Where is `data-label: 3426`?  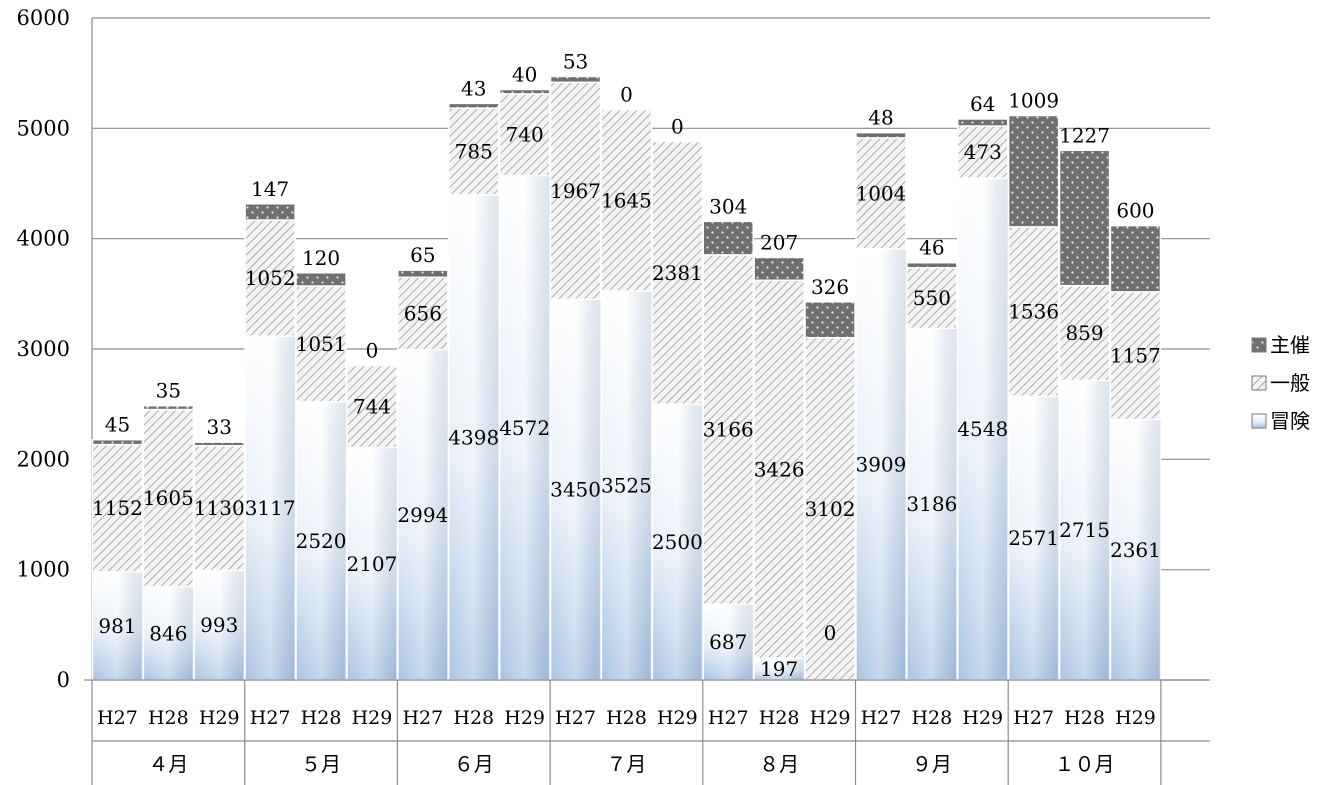
data-label: 3426 is located at coordinates (779, 469).